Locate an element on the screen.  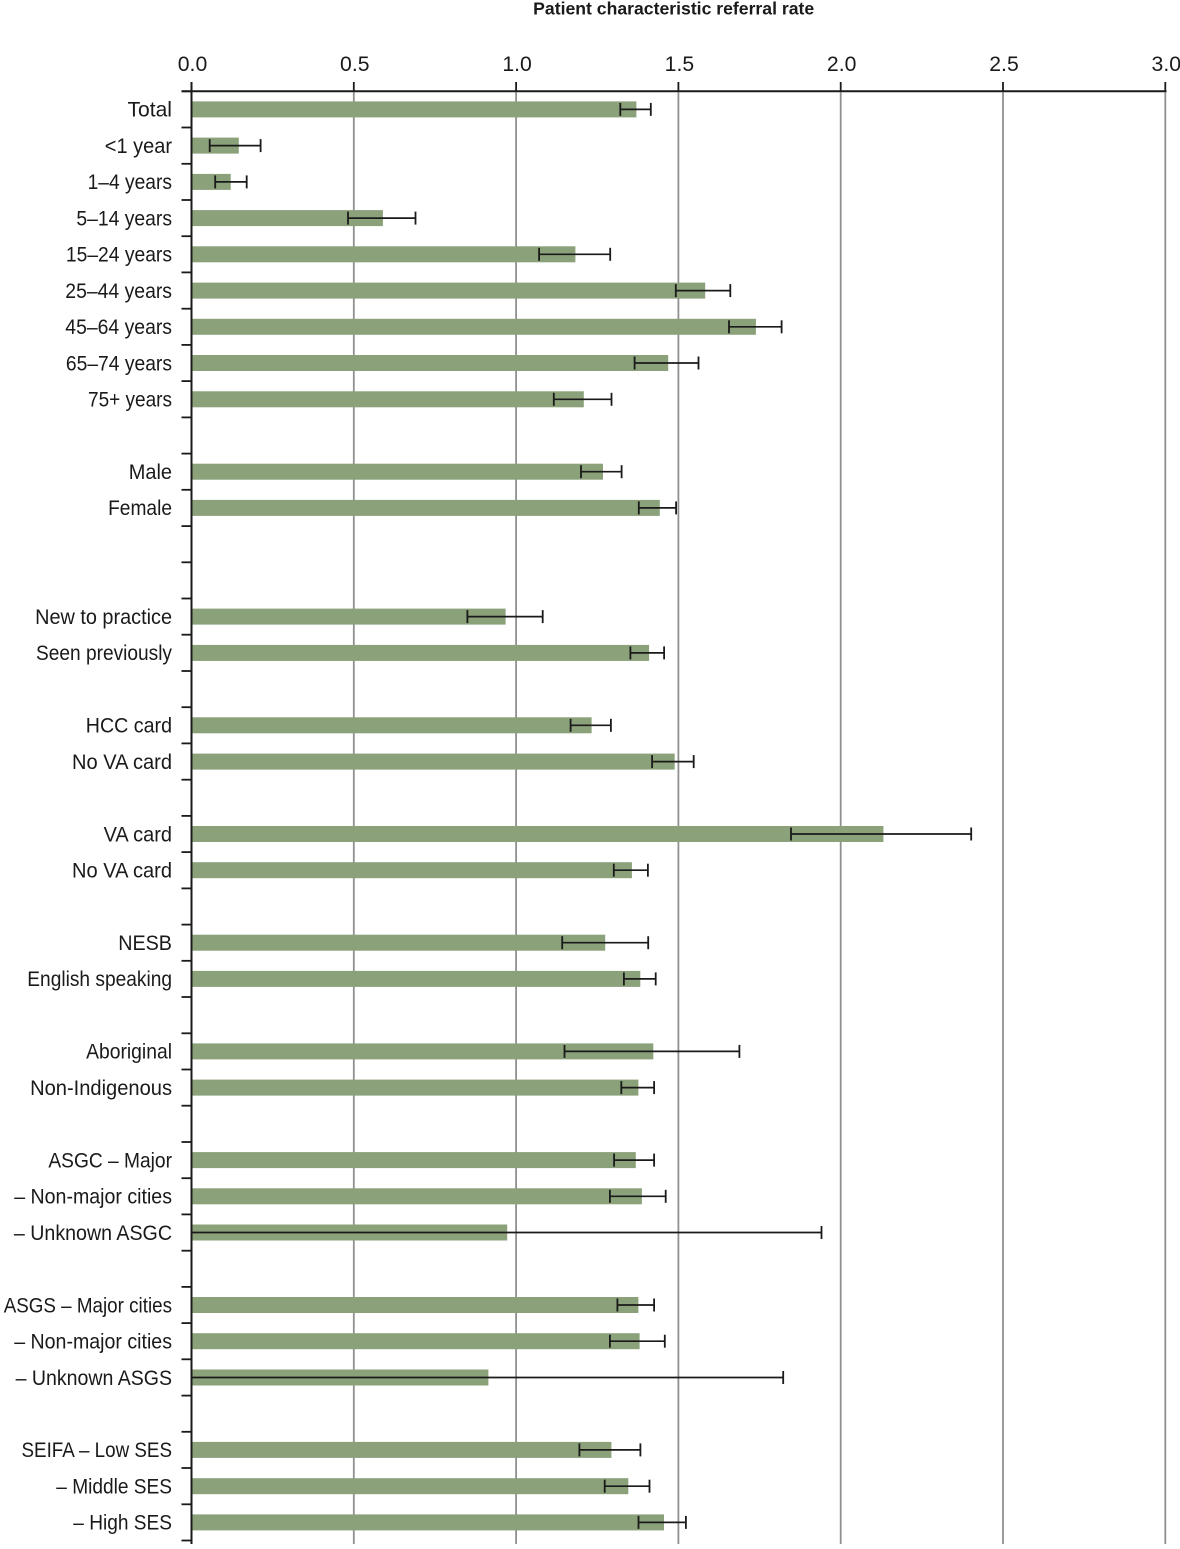
svg-text: Total is located at coordinates (150, 110).